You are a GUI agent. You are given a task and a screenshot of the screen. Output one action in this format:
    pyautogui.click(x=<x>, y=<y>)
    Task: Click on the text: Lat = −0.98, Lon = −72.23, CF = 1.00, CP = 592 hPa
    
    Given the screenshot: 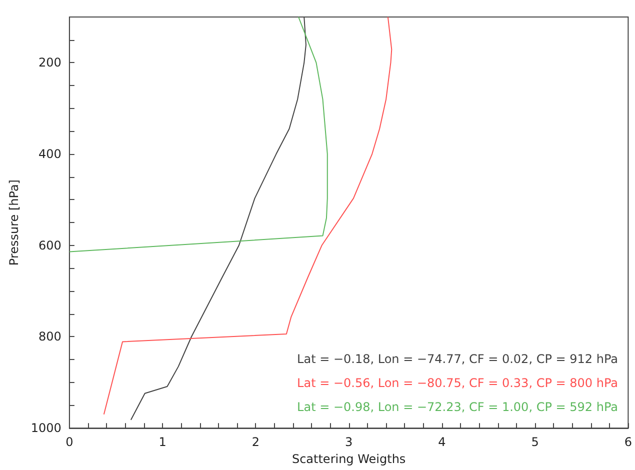 What is the action you would take?
    pyautogui.click(x=457, y=407)
    